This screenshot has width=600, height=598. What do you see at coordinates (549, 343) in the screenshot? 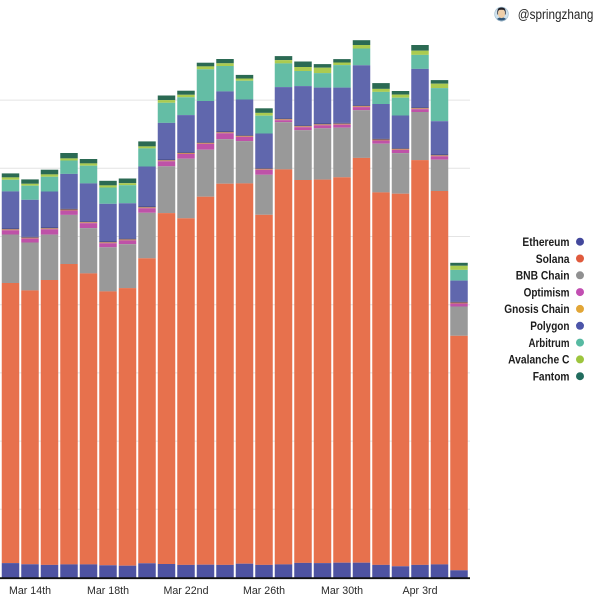
I see `svg-text: Arbitrum` at bounding box center [549, 343].